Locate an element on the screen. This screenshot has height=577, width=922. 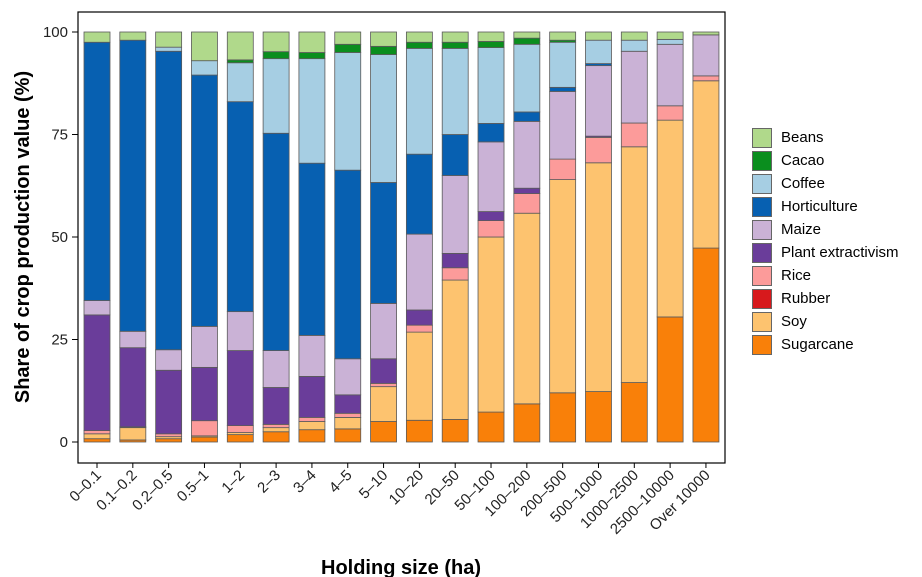
y-tick-label: 0 is located at coordinates (64, 442).